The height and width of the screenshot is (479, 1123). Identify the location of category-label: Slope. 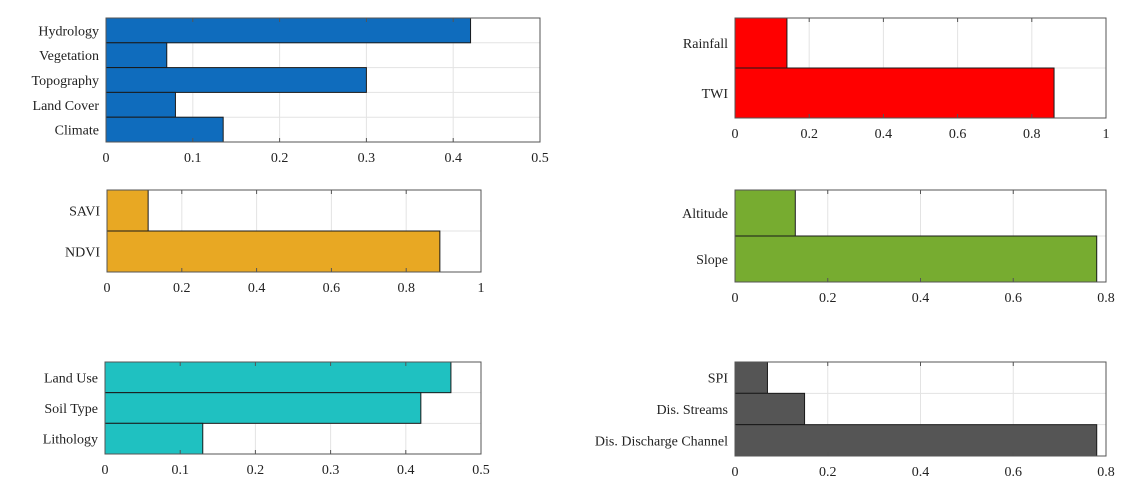
(712, 260).